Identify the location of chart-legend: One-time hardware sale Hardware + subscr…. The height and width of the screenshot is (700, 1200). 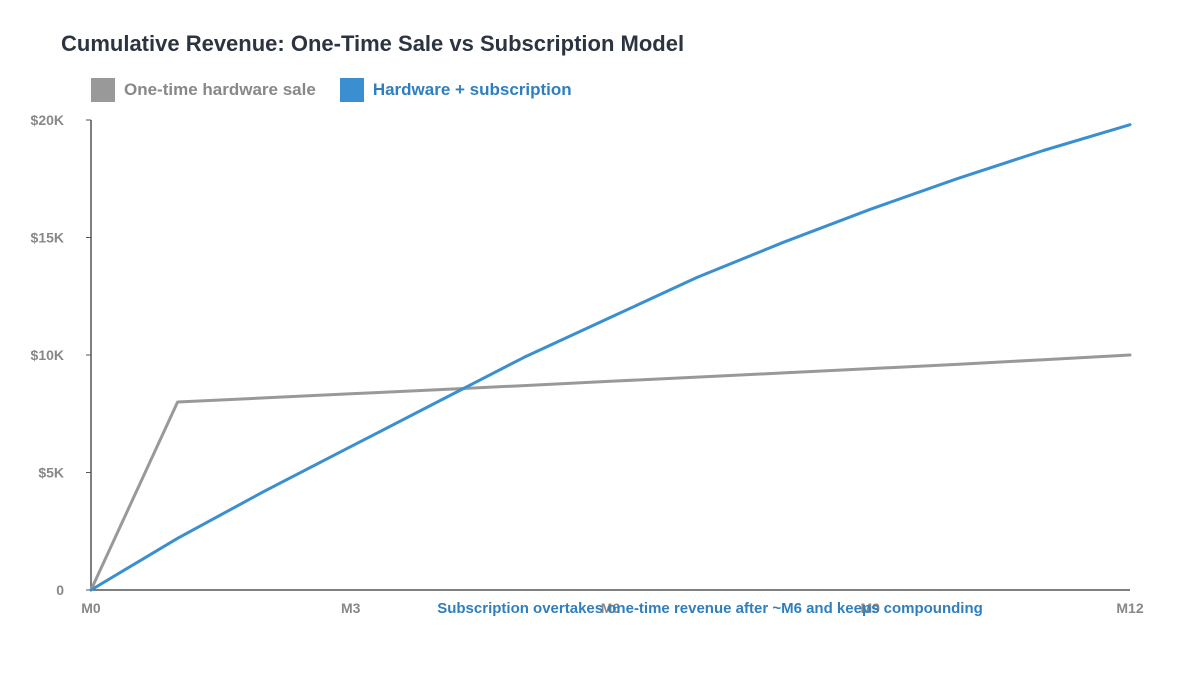
(343, 90).